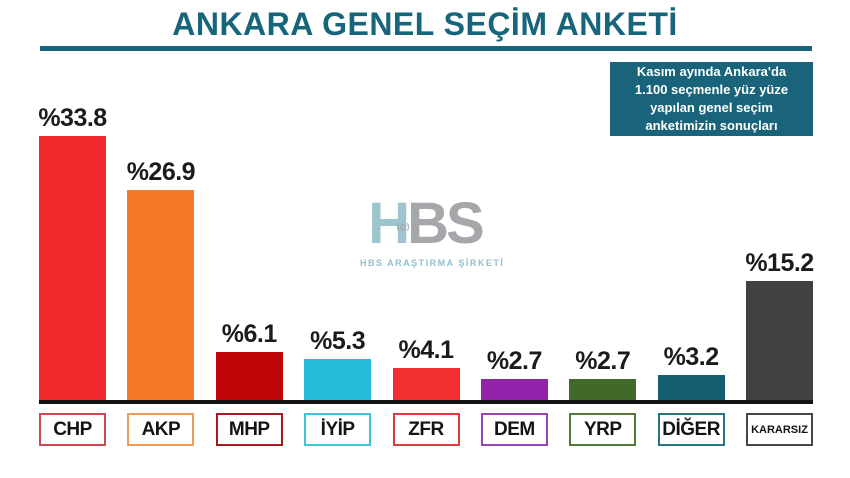 The width and height of the screenshot is (850, 478). Describe the element at coordinates (426, 350) in the screenshot. I see `bar-value-label: %4.1` at that location.